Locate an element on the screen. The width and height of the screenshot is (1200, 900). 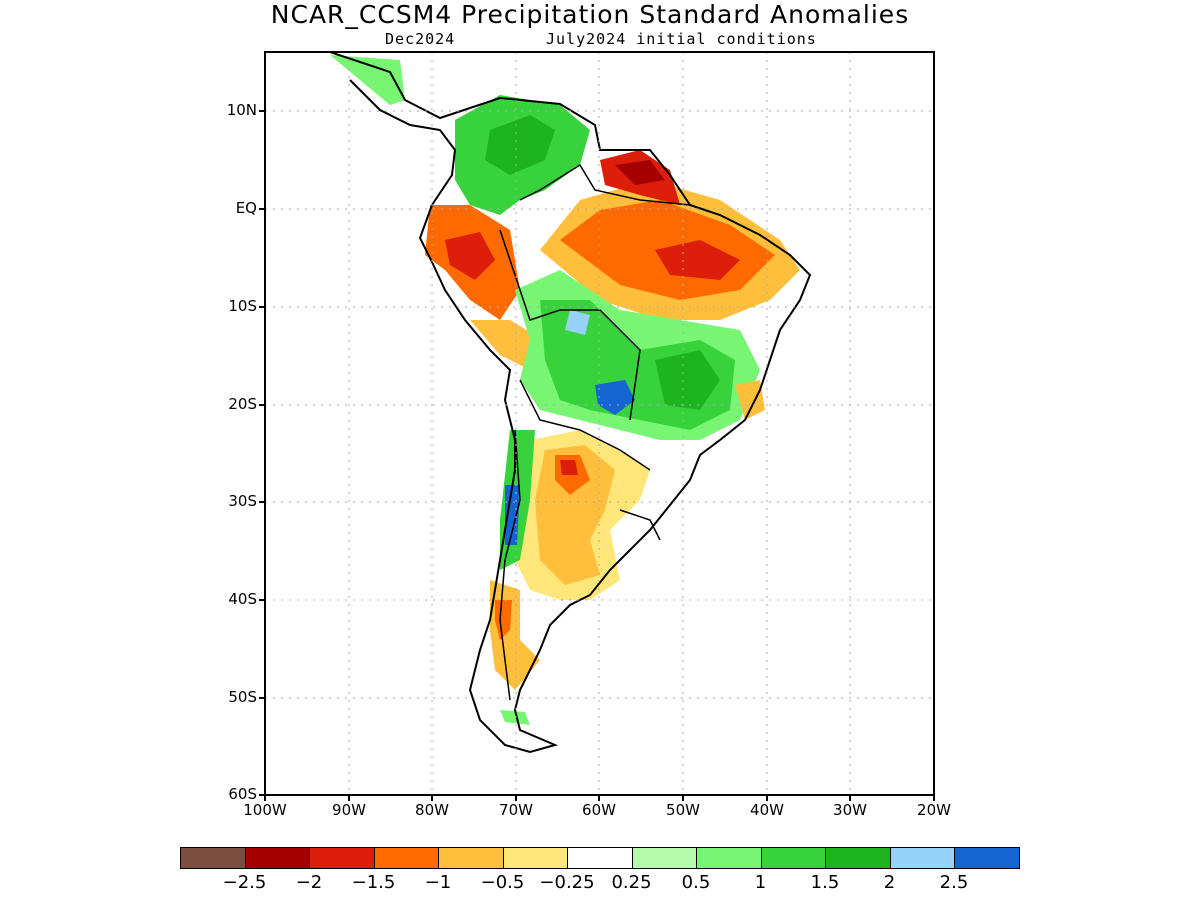
wet-central-america is located at coordinates (367, 80).